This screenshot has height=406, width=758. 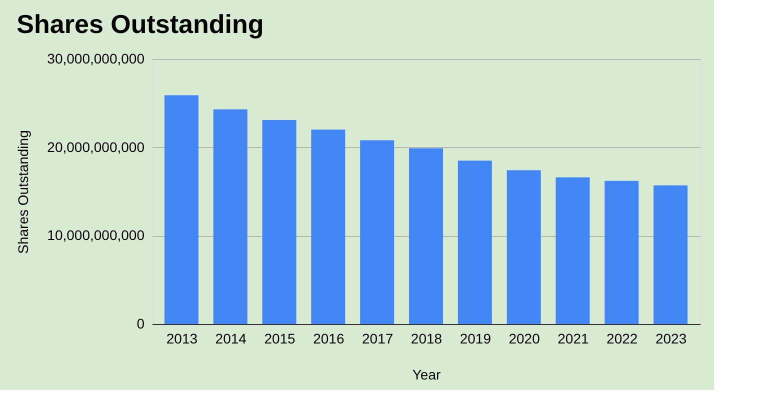 What do you see at coordinates (574, 338) in the screenshot?
I see `x-tick-label: 2021` at bounding box center [574, 338].